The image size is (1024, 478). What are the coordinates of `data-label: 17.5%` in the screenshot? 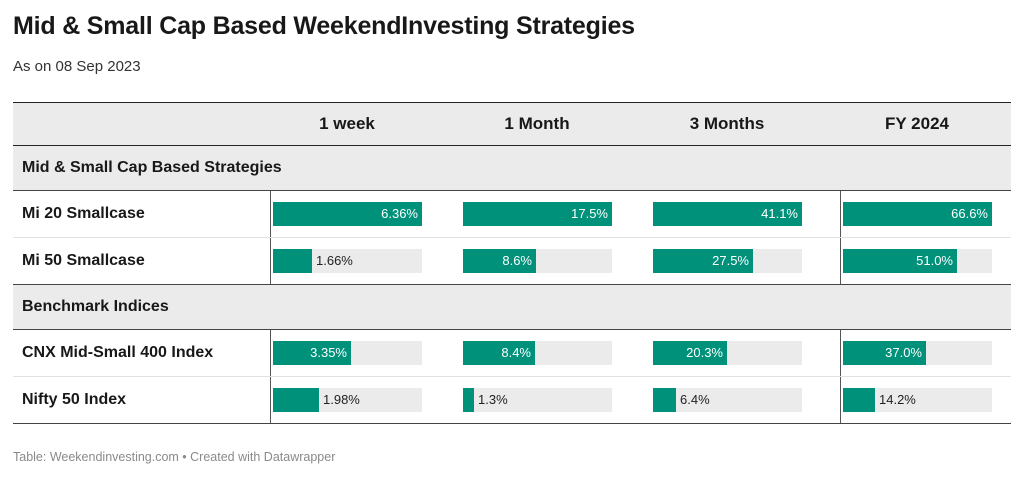 It's located at (589, 213).